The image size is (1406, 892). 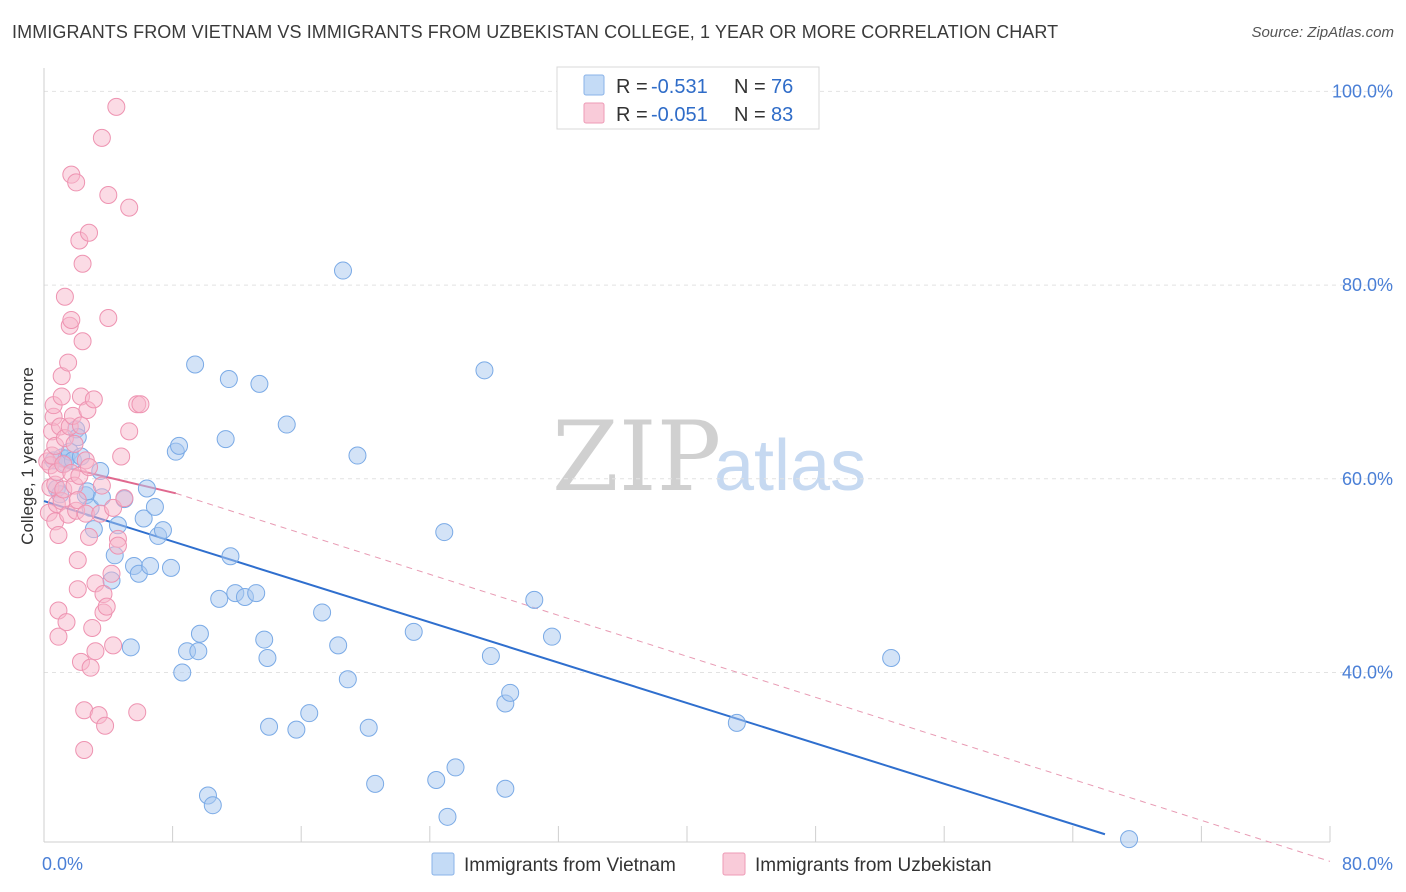 What do you see at coordinates (782, 115) in the screenshot?
I see `legend-n-value: 83` at bounding box center [782, 115].